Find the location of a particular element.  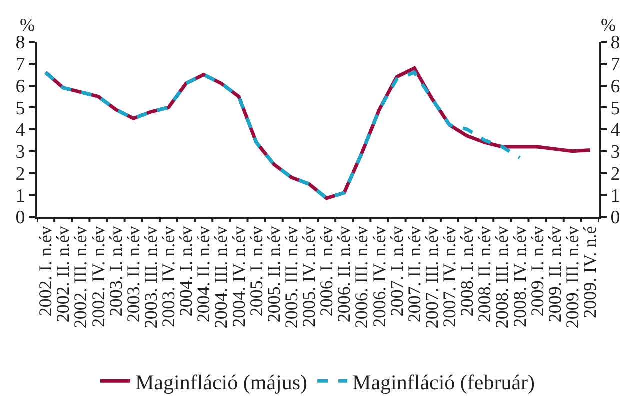

x-tick-label: 2008. III. n.év is located at coordinates (502, 277).